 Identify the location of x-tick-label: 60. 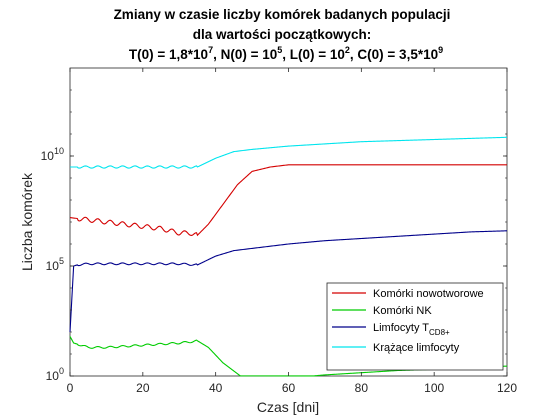
(289, 388).